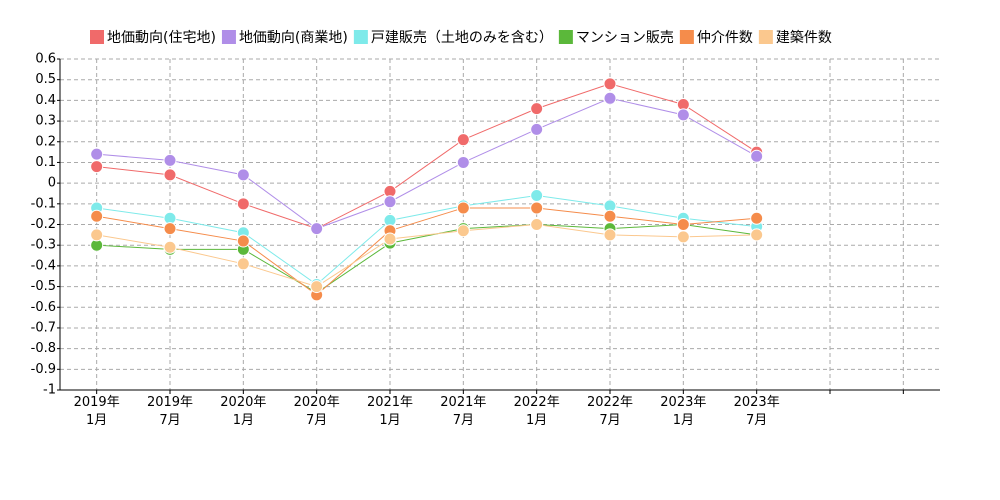 Image resolution: width=1000 pixels, height=500 pixels. Describe the element at coordinates (537, 411) in the screenshot. I see `x-tick-label: 2022年 1月` at that location.